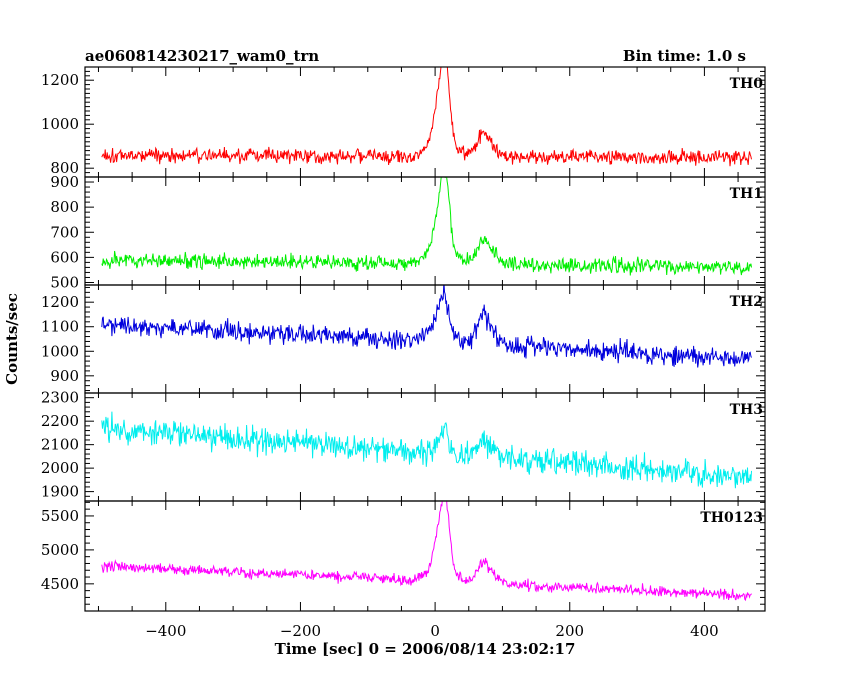 The height and width of the screenshot is (680, 850). Describe the element at coordinates (731, 518) in the screenshot. I see `panel-label-th0123: TH0123` at that location.